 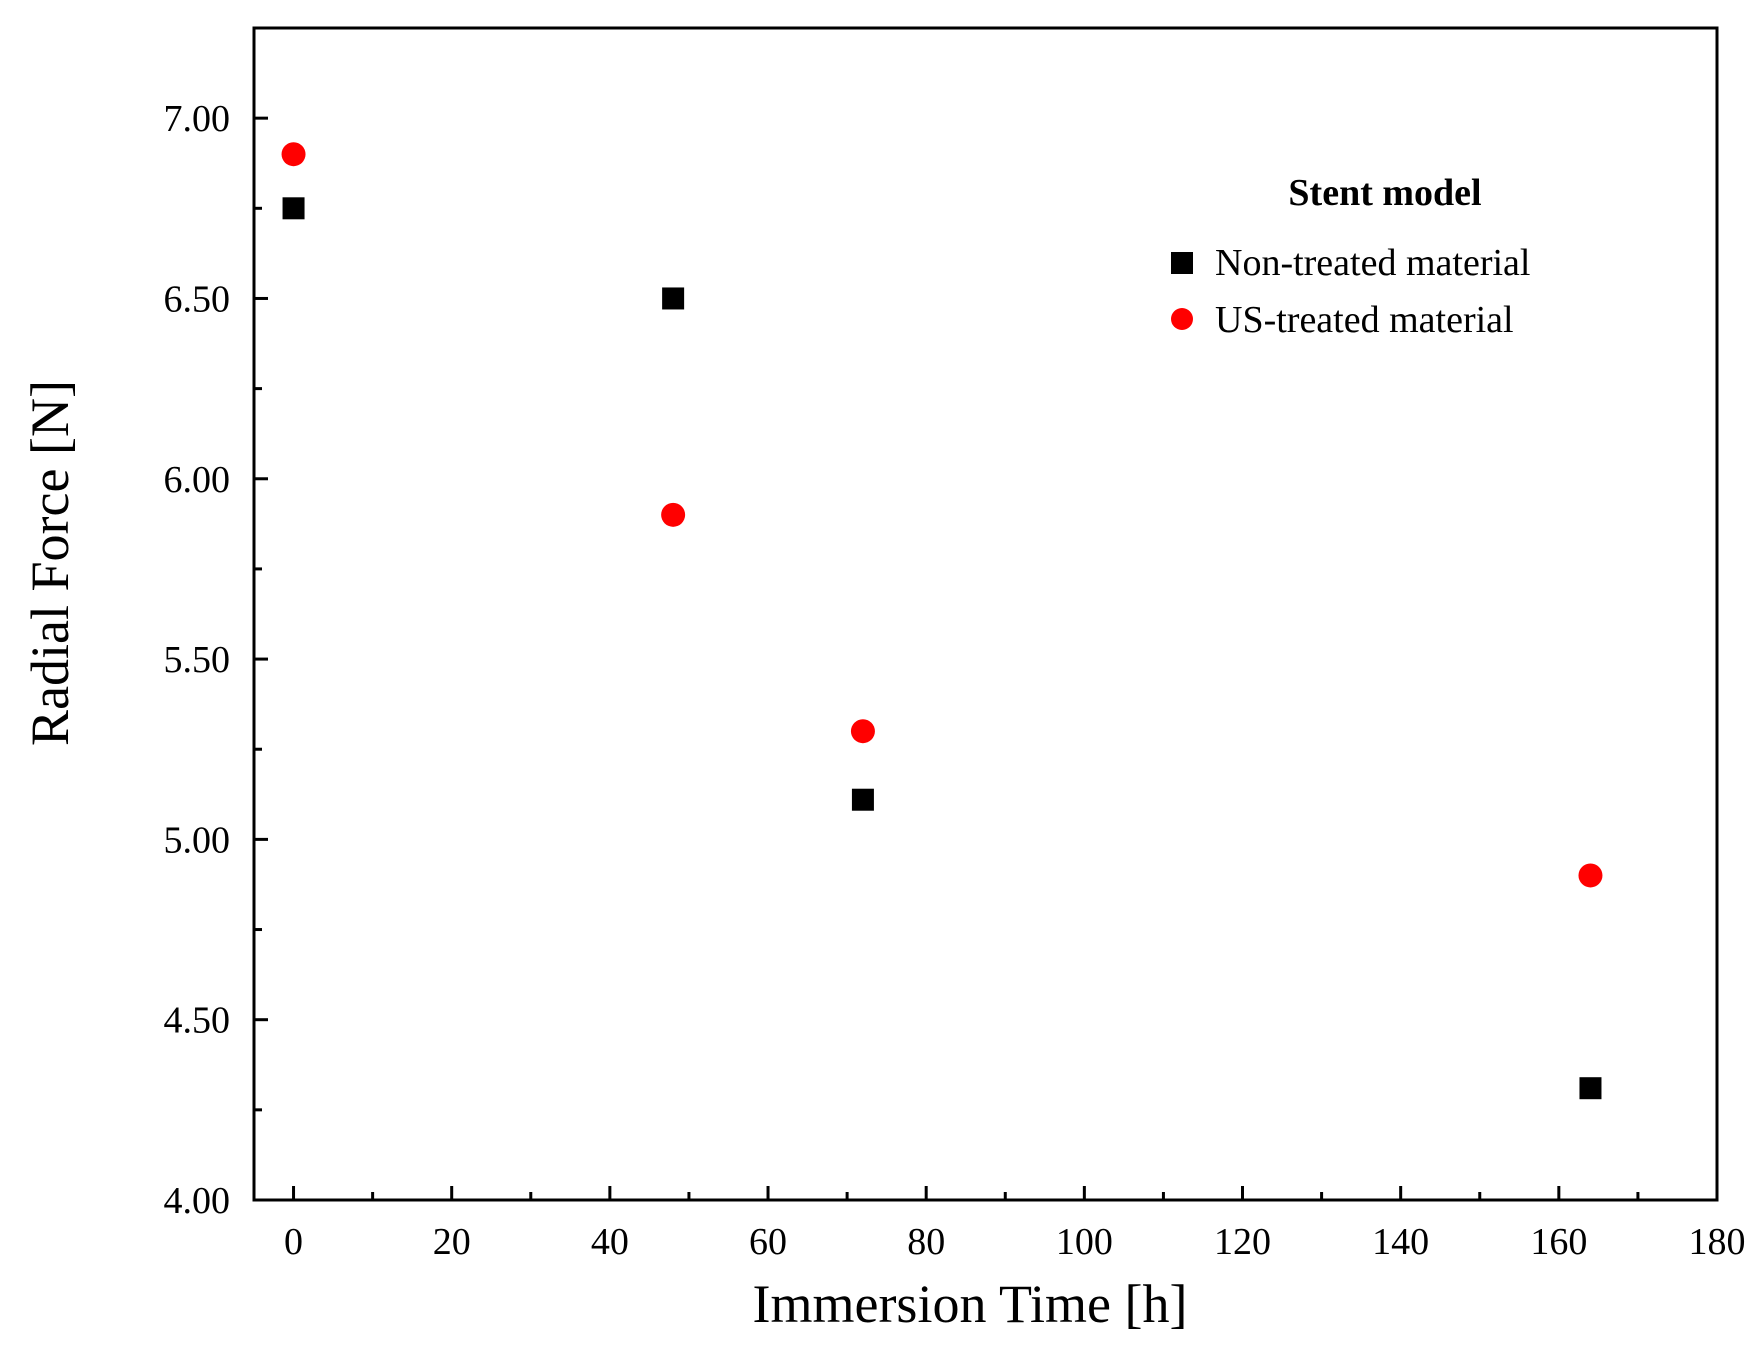 What do you see at coordinates (1372, 263) in the screenshot?
I see `legend-label-non-treated: Non-treated material` at bounding box center [1372, 263].